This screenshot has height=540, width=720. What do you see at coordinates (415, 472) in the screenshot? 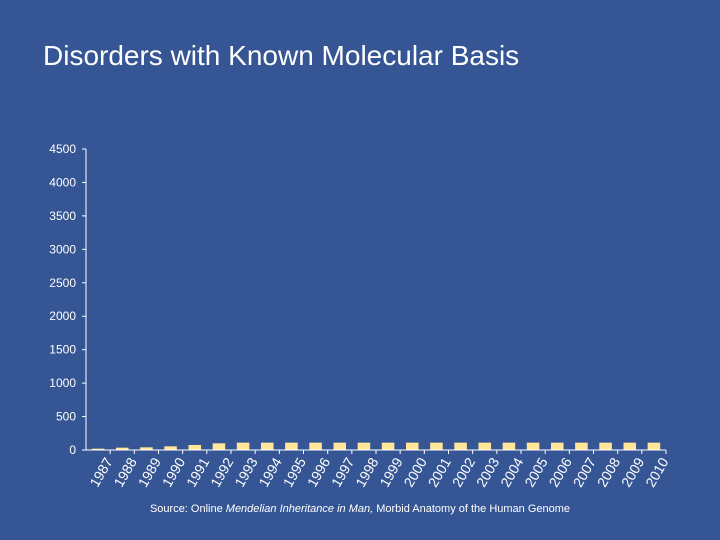
I see `x-tick-label-2000: 2000` at bounding box center [415, 472].